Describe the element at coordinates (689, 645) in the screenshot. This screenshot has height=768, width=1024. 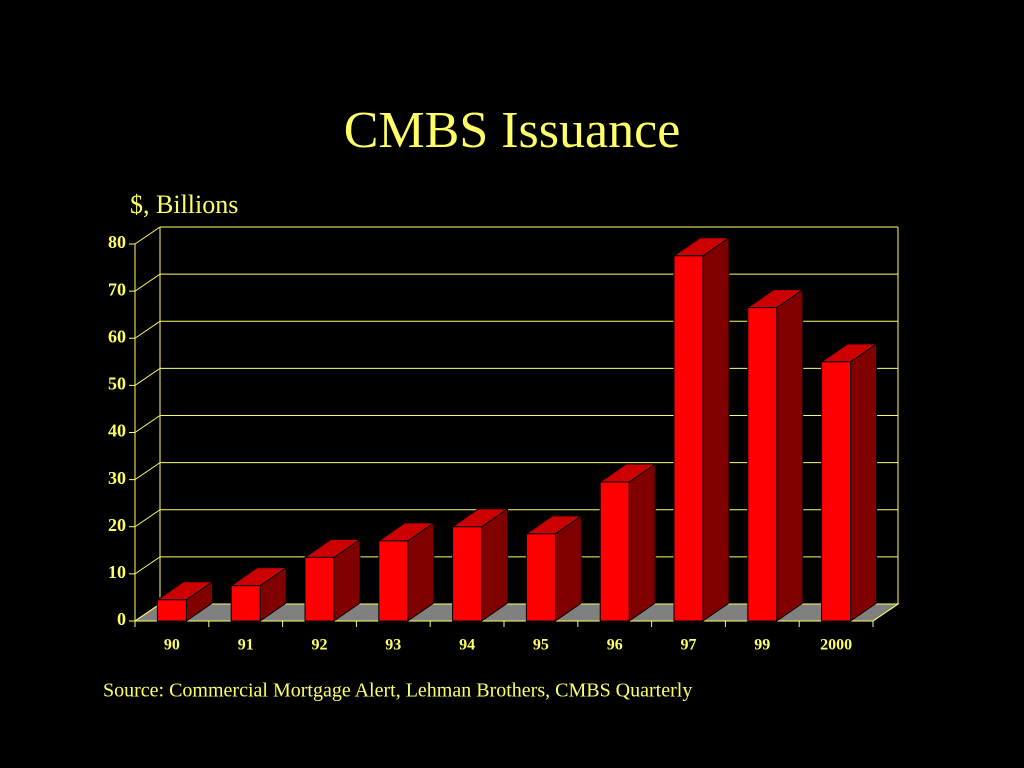
I see `x-tick-label: 97` at that location.